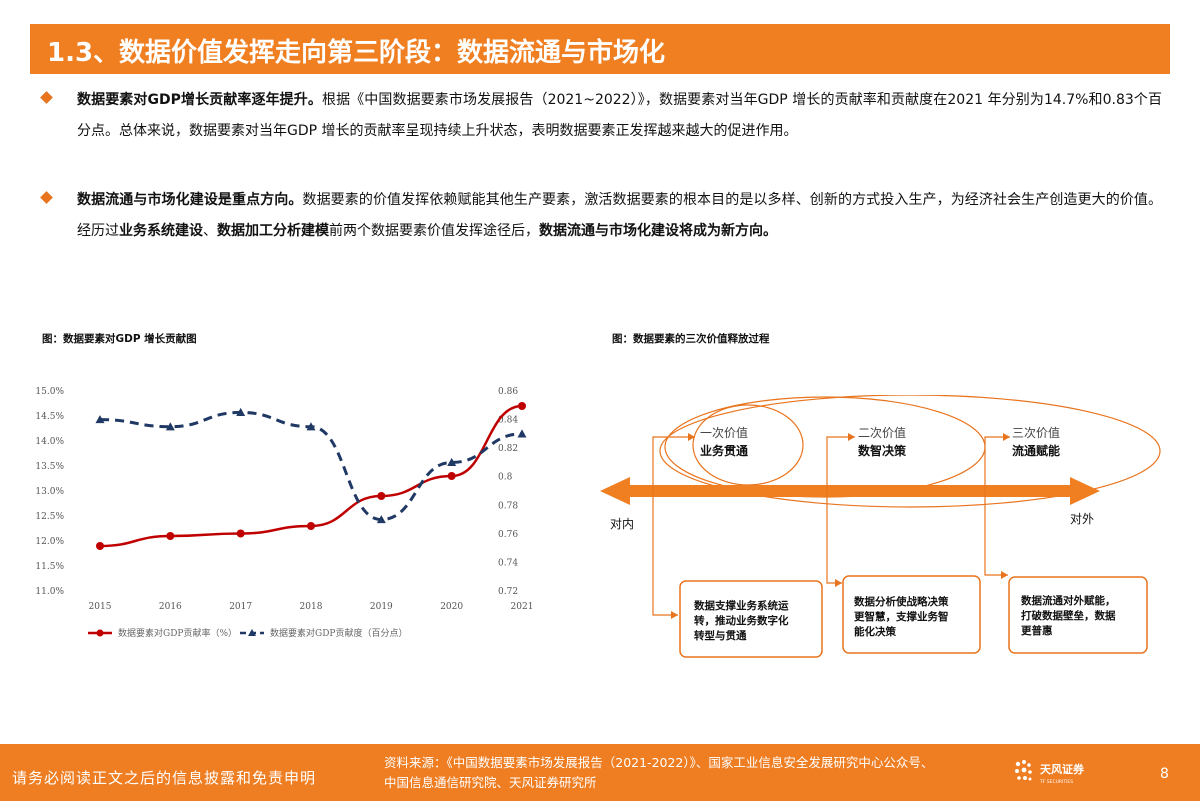  What do you see at coordinates (210, 231) in the screenshot?
I see `text-segment: 、` at bounding box center [210, 231].